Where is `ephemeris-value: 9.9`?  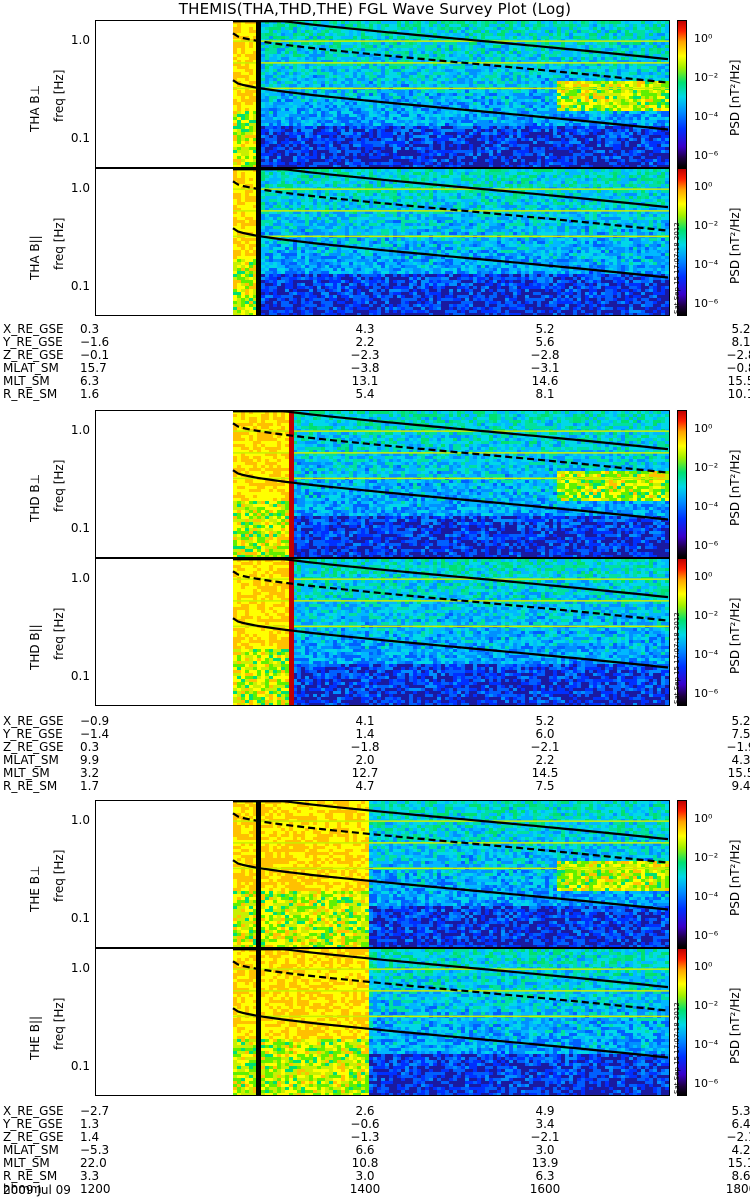 ephemeris-value: 9.9 is located at coordinates (89, 760).